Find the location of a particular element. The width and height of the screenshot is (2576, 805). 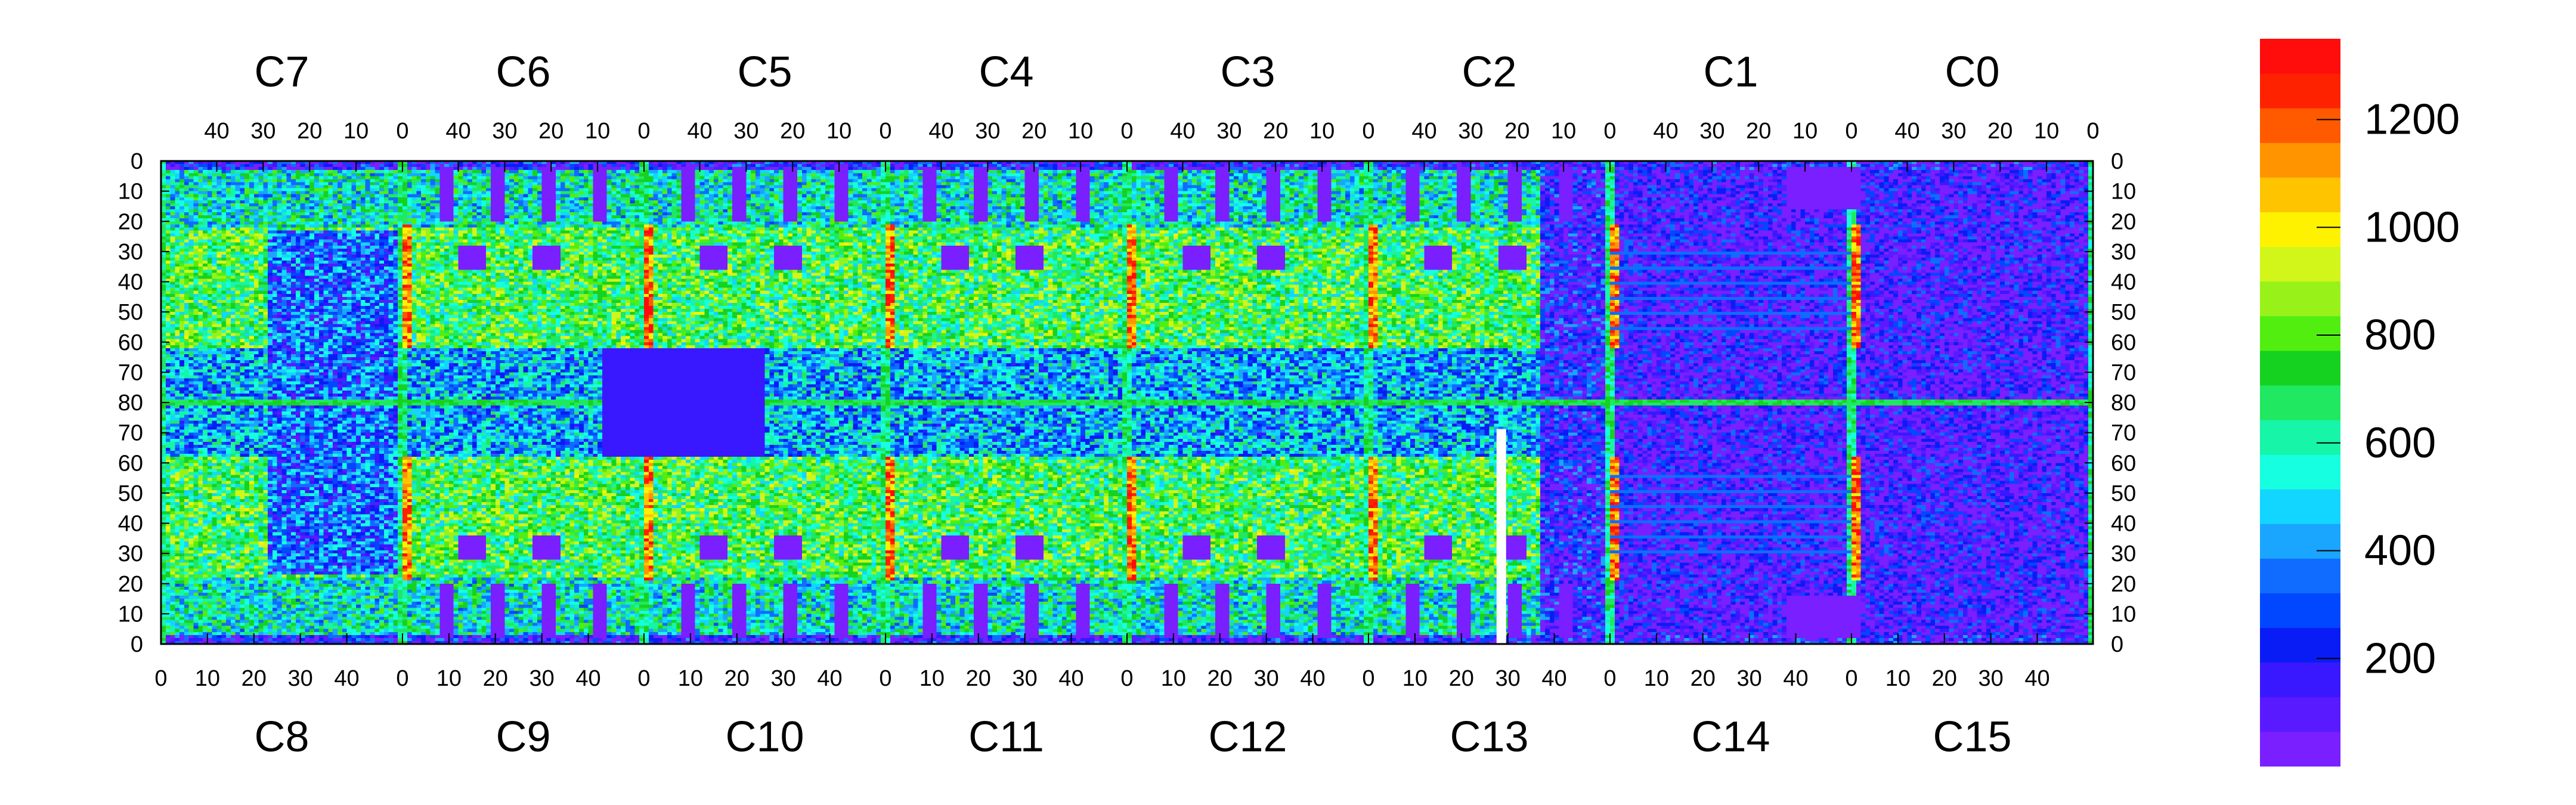

chip-label-top: C3 is located at coordinates (1248, 72).